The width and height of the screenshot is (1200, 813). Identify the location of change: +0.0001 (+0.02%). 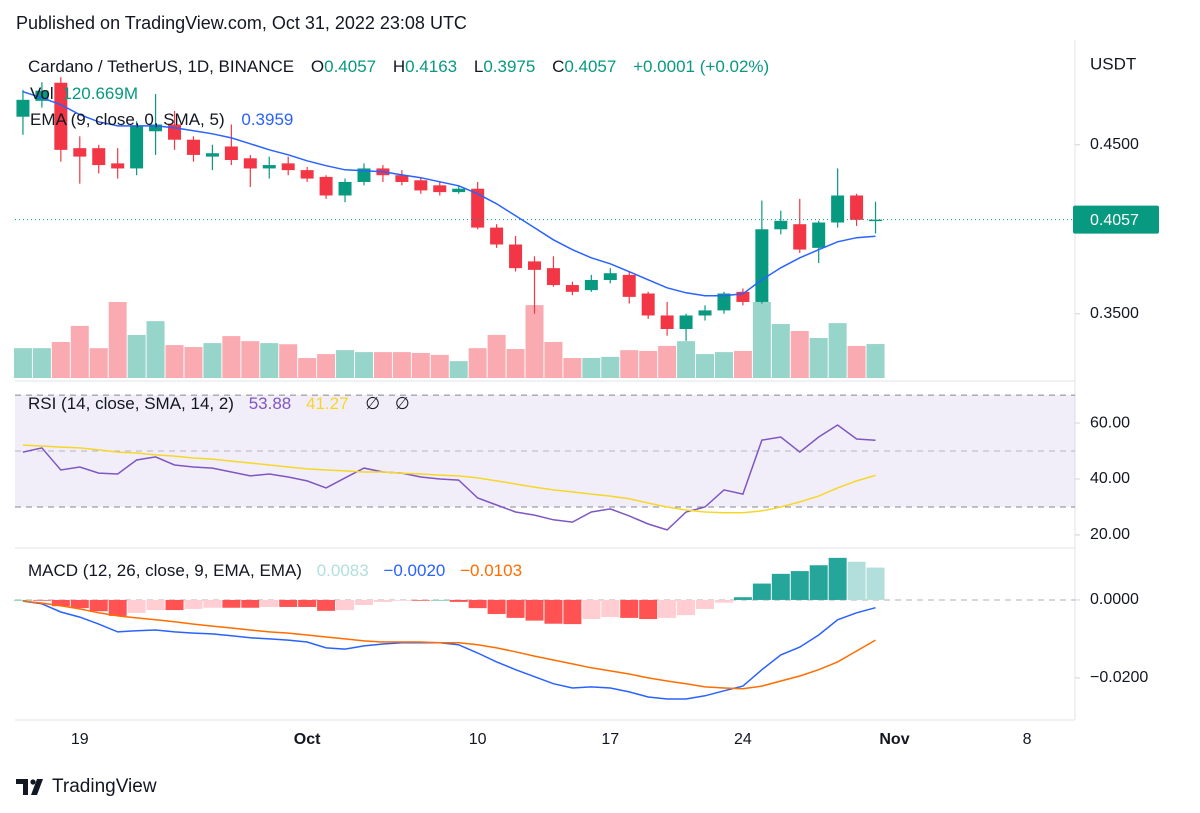
(701, 66).